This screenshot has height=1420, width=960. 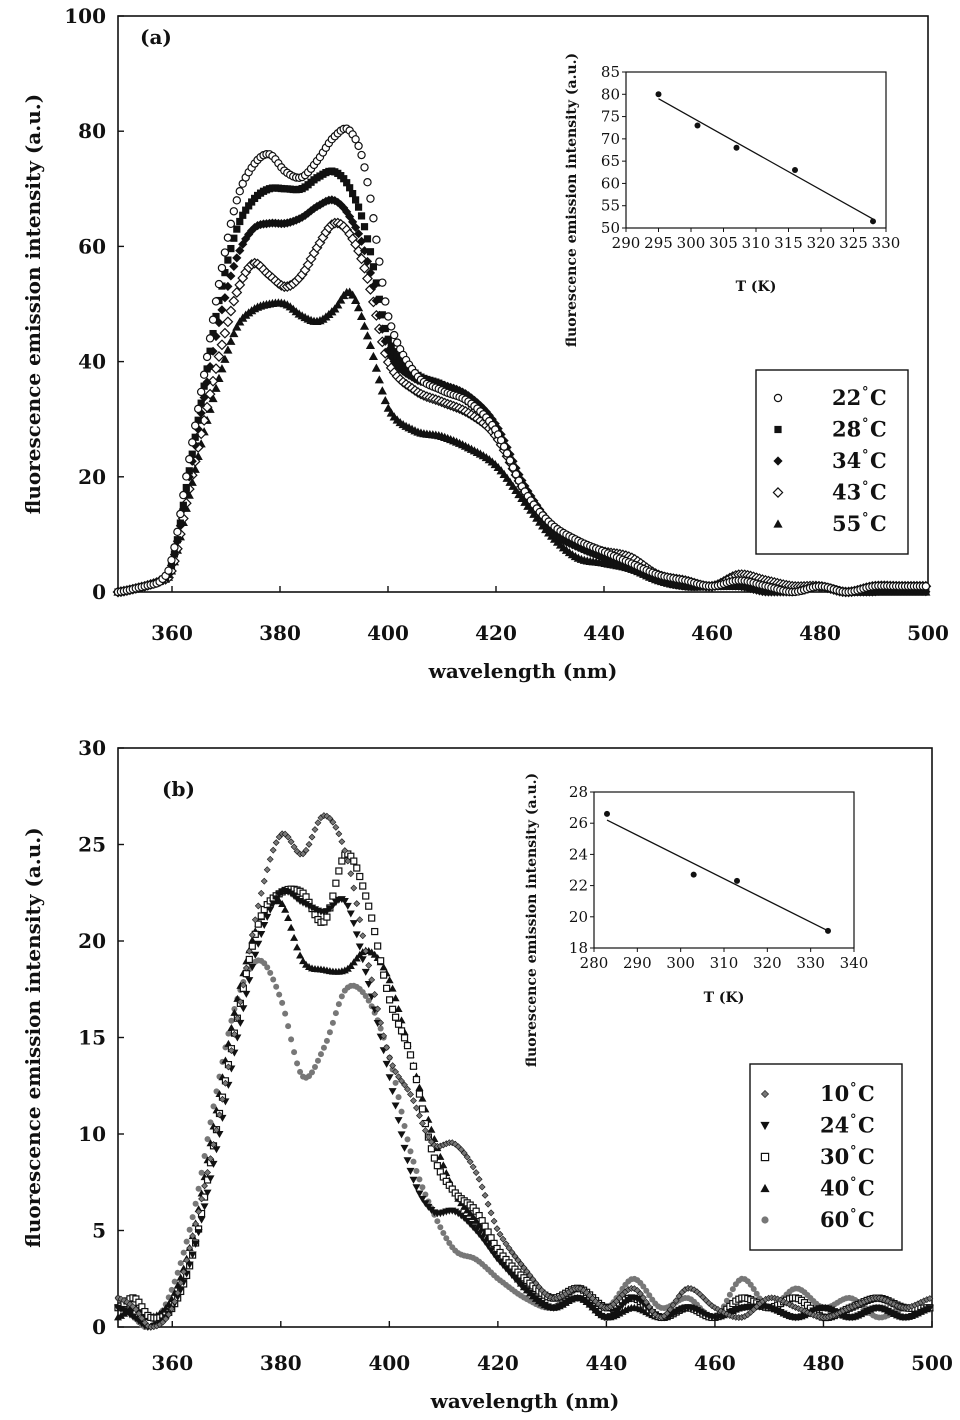 I want to click on panel-a-xtick-label: 360, so click(x=172, y=633).